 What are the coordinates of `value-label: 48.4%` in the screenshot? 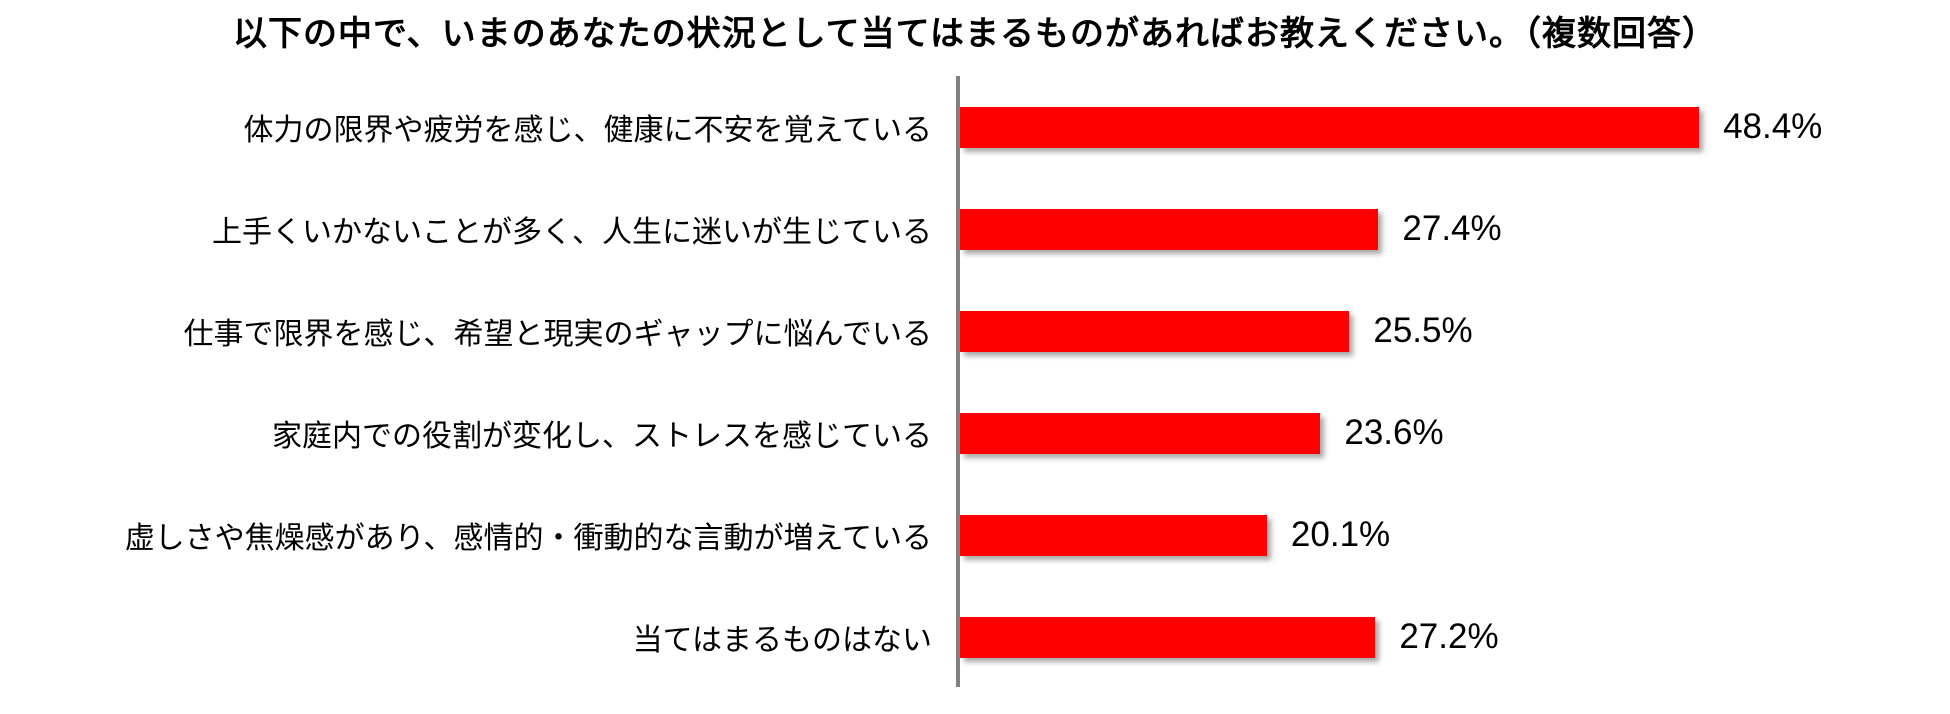 It's located at (1773, 126).